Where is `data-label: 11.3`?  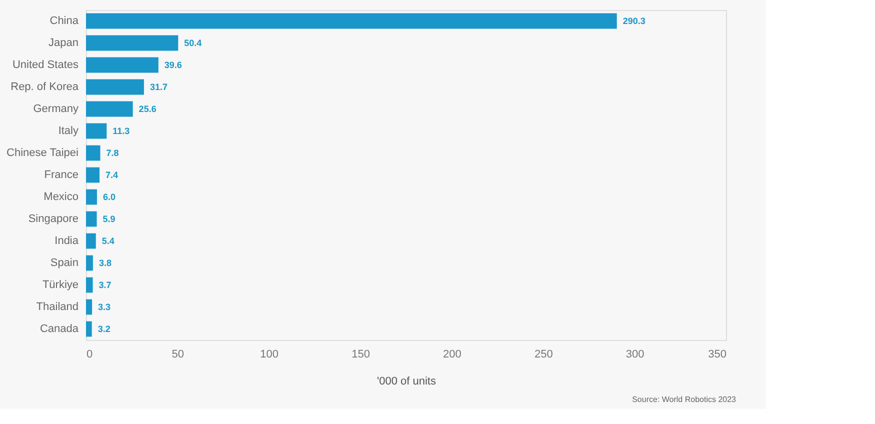 data-label: 11.3 is located at coordinates (121, 131).